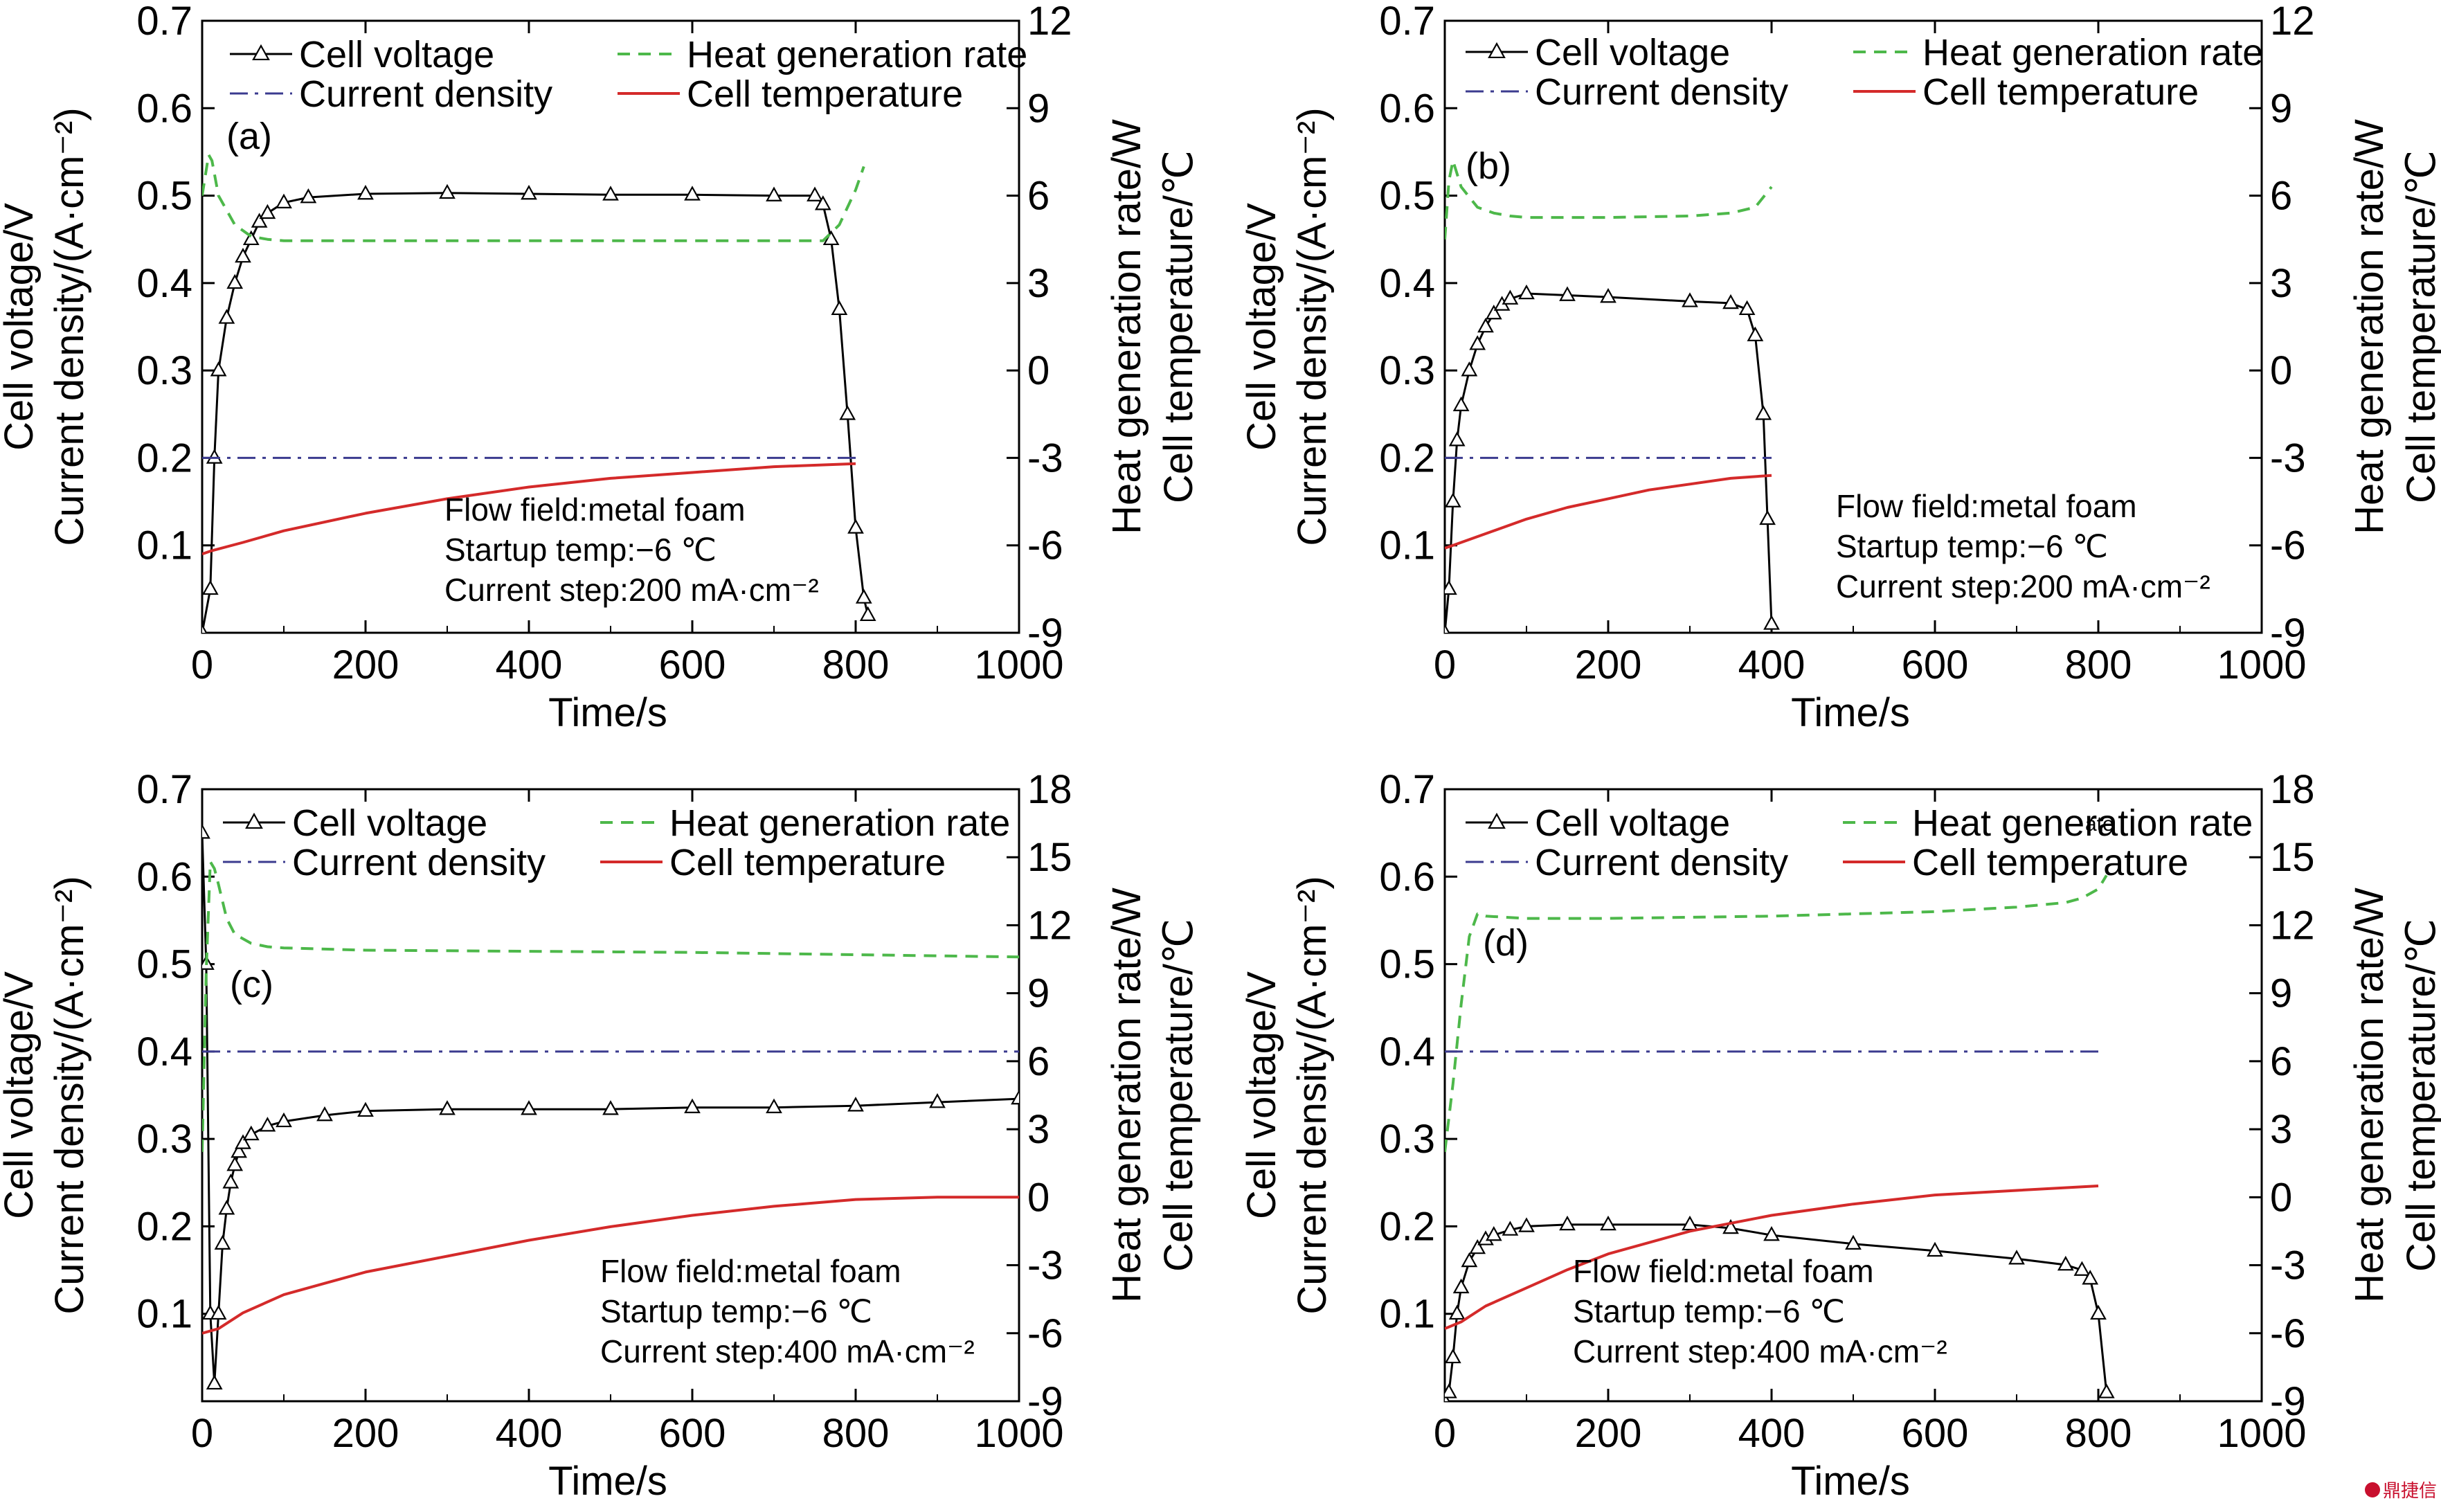 This screenshot has width=2441, height=1512. Describe the element at coordinates (1935, 1433) in the screenshot. I see `x-tick-label: 600` at that location.